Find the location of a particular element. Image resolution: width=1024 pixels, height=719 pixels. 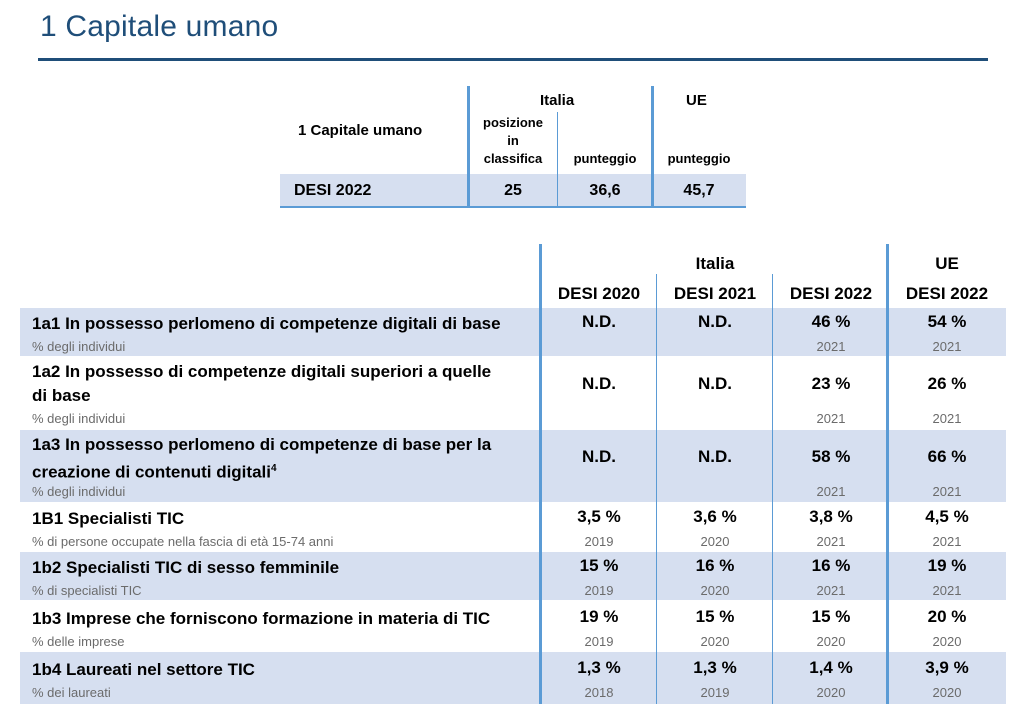

ue-header: UE is located at coordinates (947, 263).